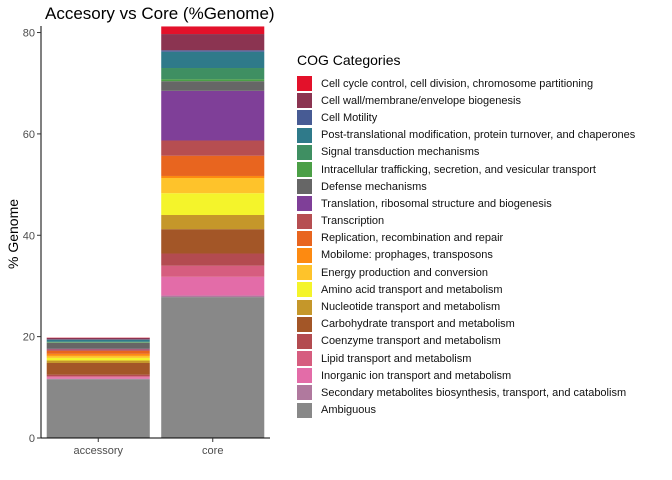  Describe the element at coordinates (418, 324) in the screenshot. I see `legend-label: Carbohydrate transport and metabolism` at that location.